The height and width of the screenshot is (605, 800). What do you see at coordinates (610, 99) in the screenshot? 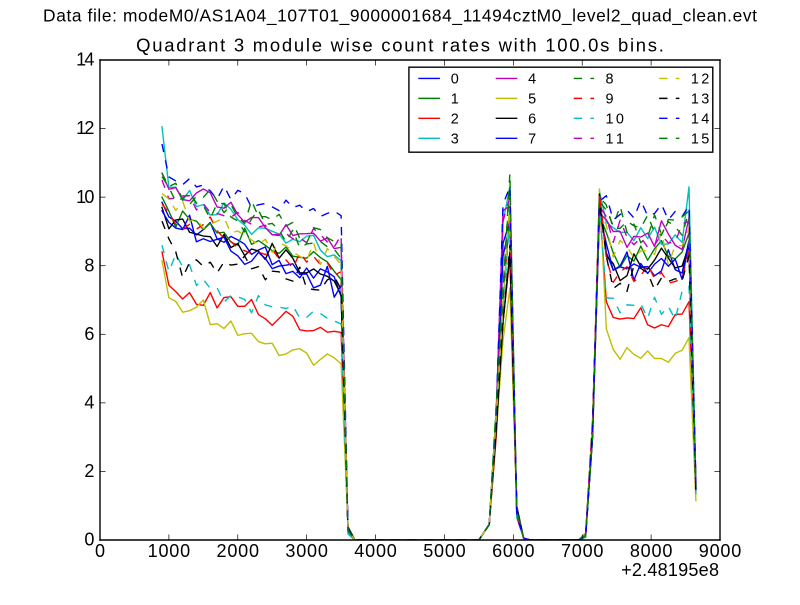
I see `svg-text: 9` at bounding box center [610, 99].